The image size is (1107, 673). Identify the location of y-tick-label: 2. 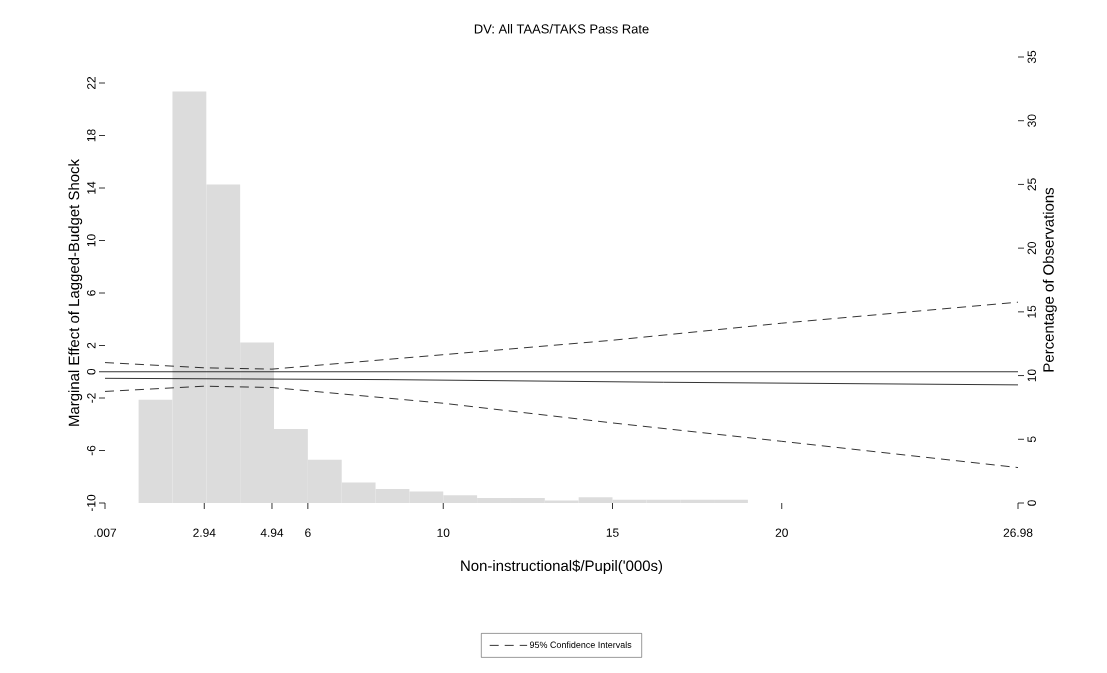
(91, 345).